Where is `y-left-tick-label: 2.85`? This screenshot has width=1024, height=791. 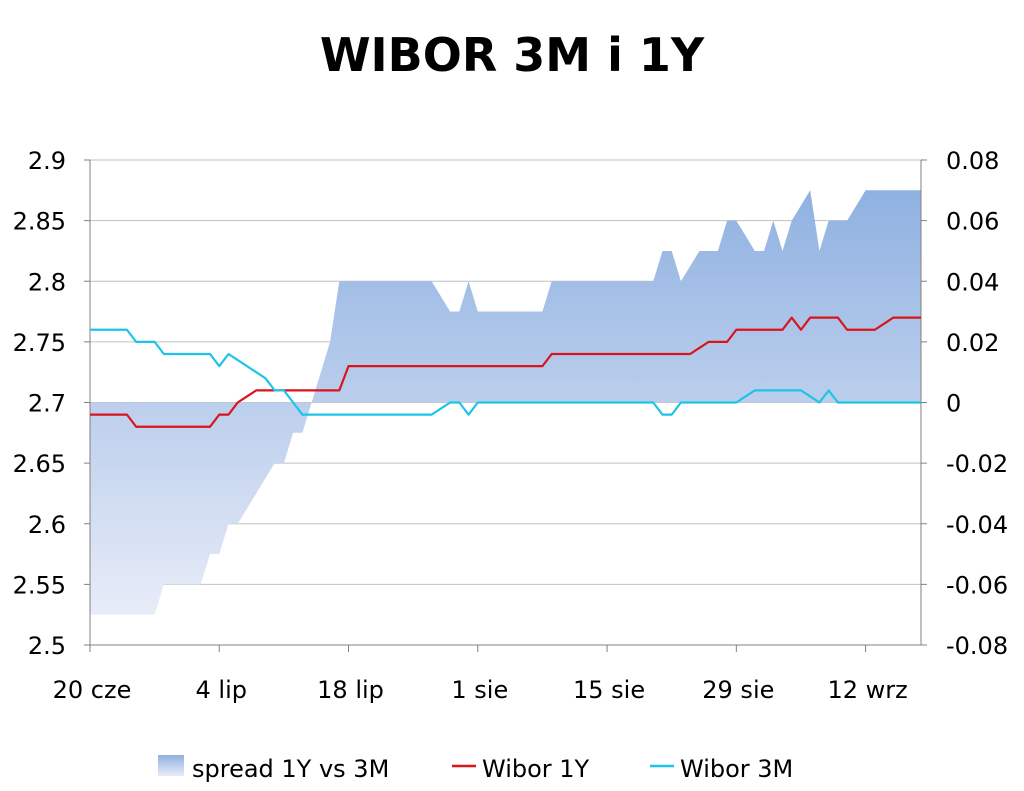
y-left-tick-label: 2.85 is located at coordinates (39, 222).